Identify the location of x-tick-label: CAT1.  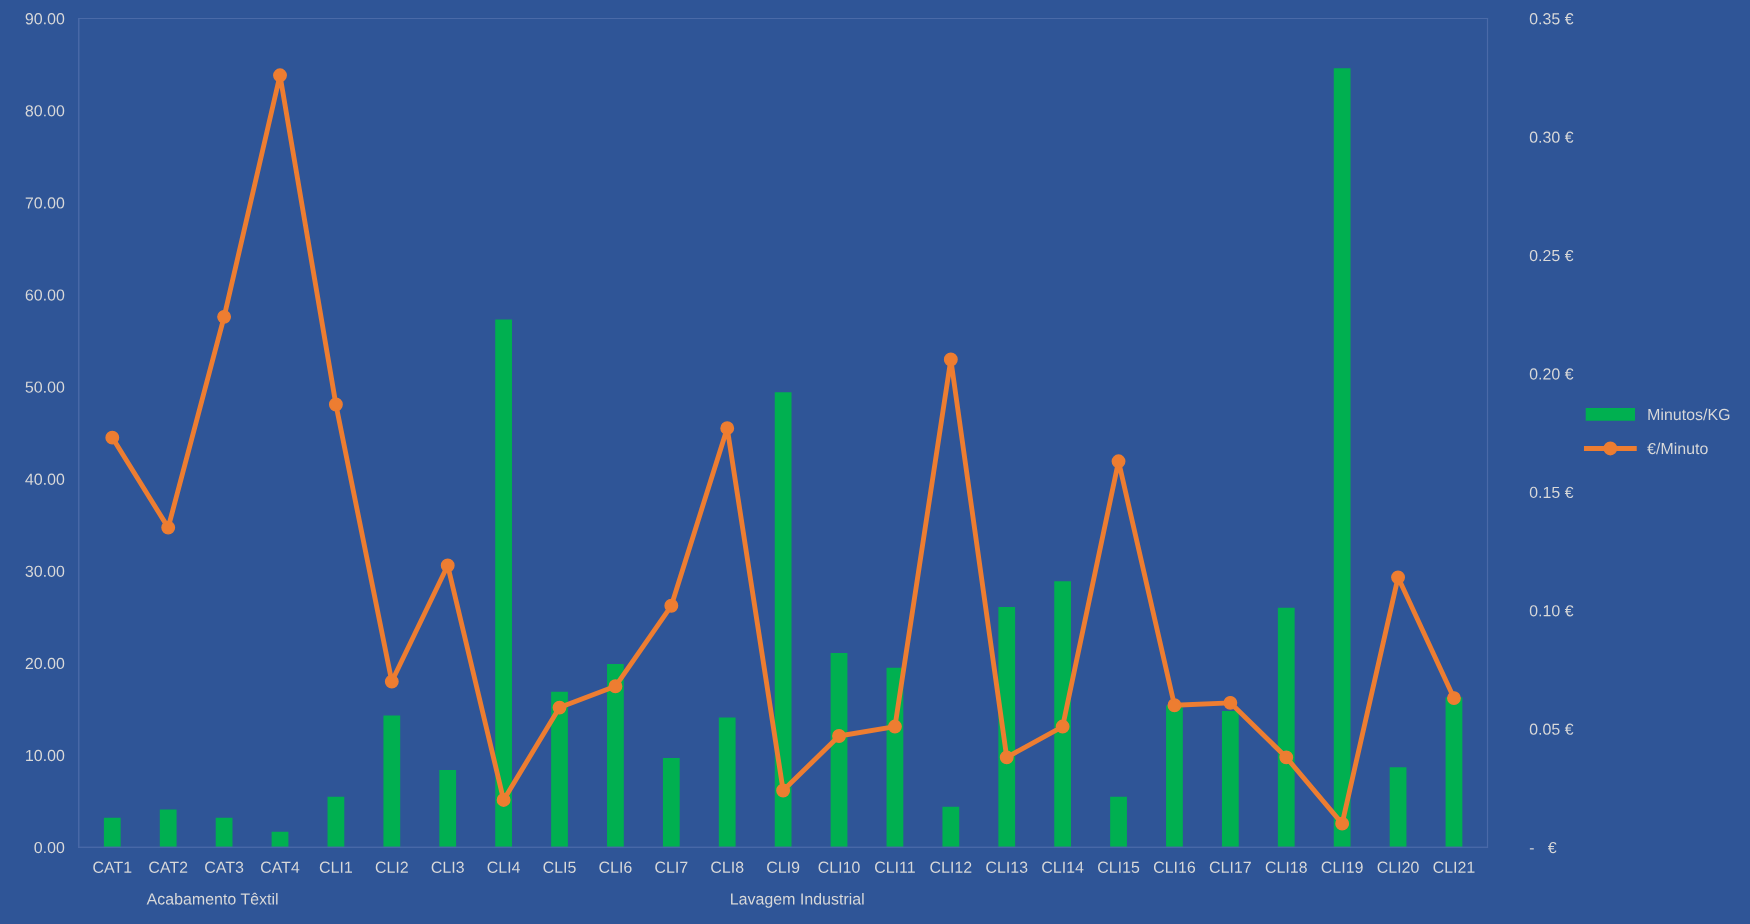
(112, 867).